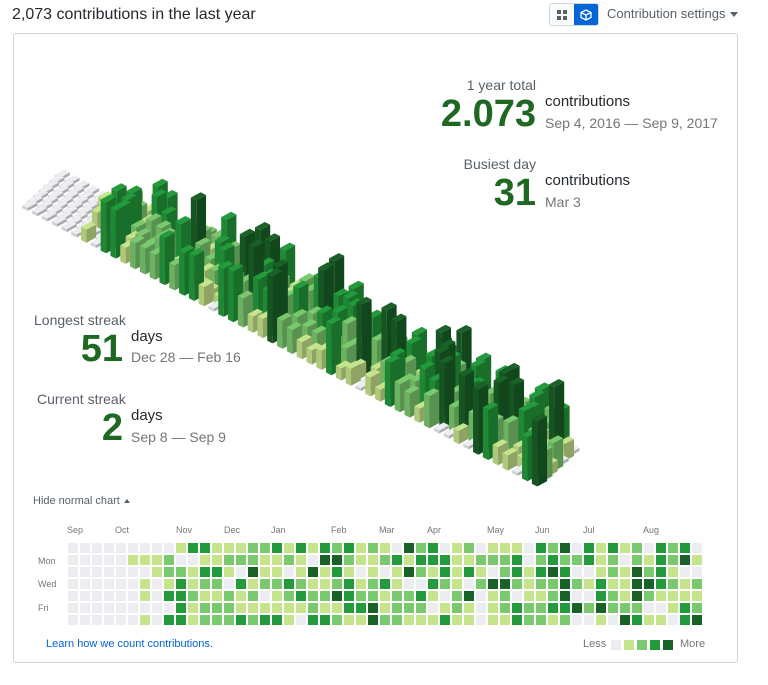 The width and height of the screenshot is (768, 685). I want to click on learn-how-we-count-link: Learn how we count contributions., so click(129, 644).